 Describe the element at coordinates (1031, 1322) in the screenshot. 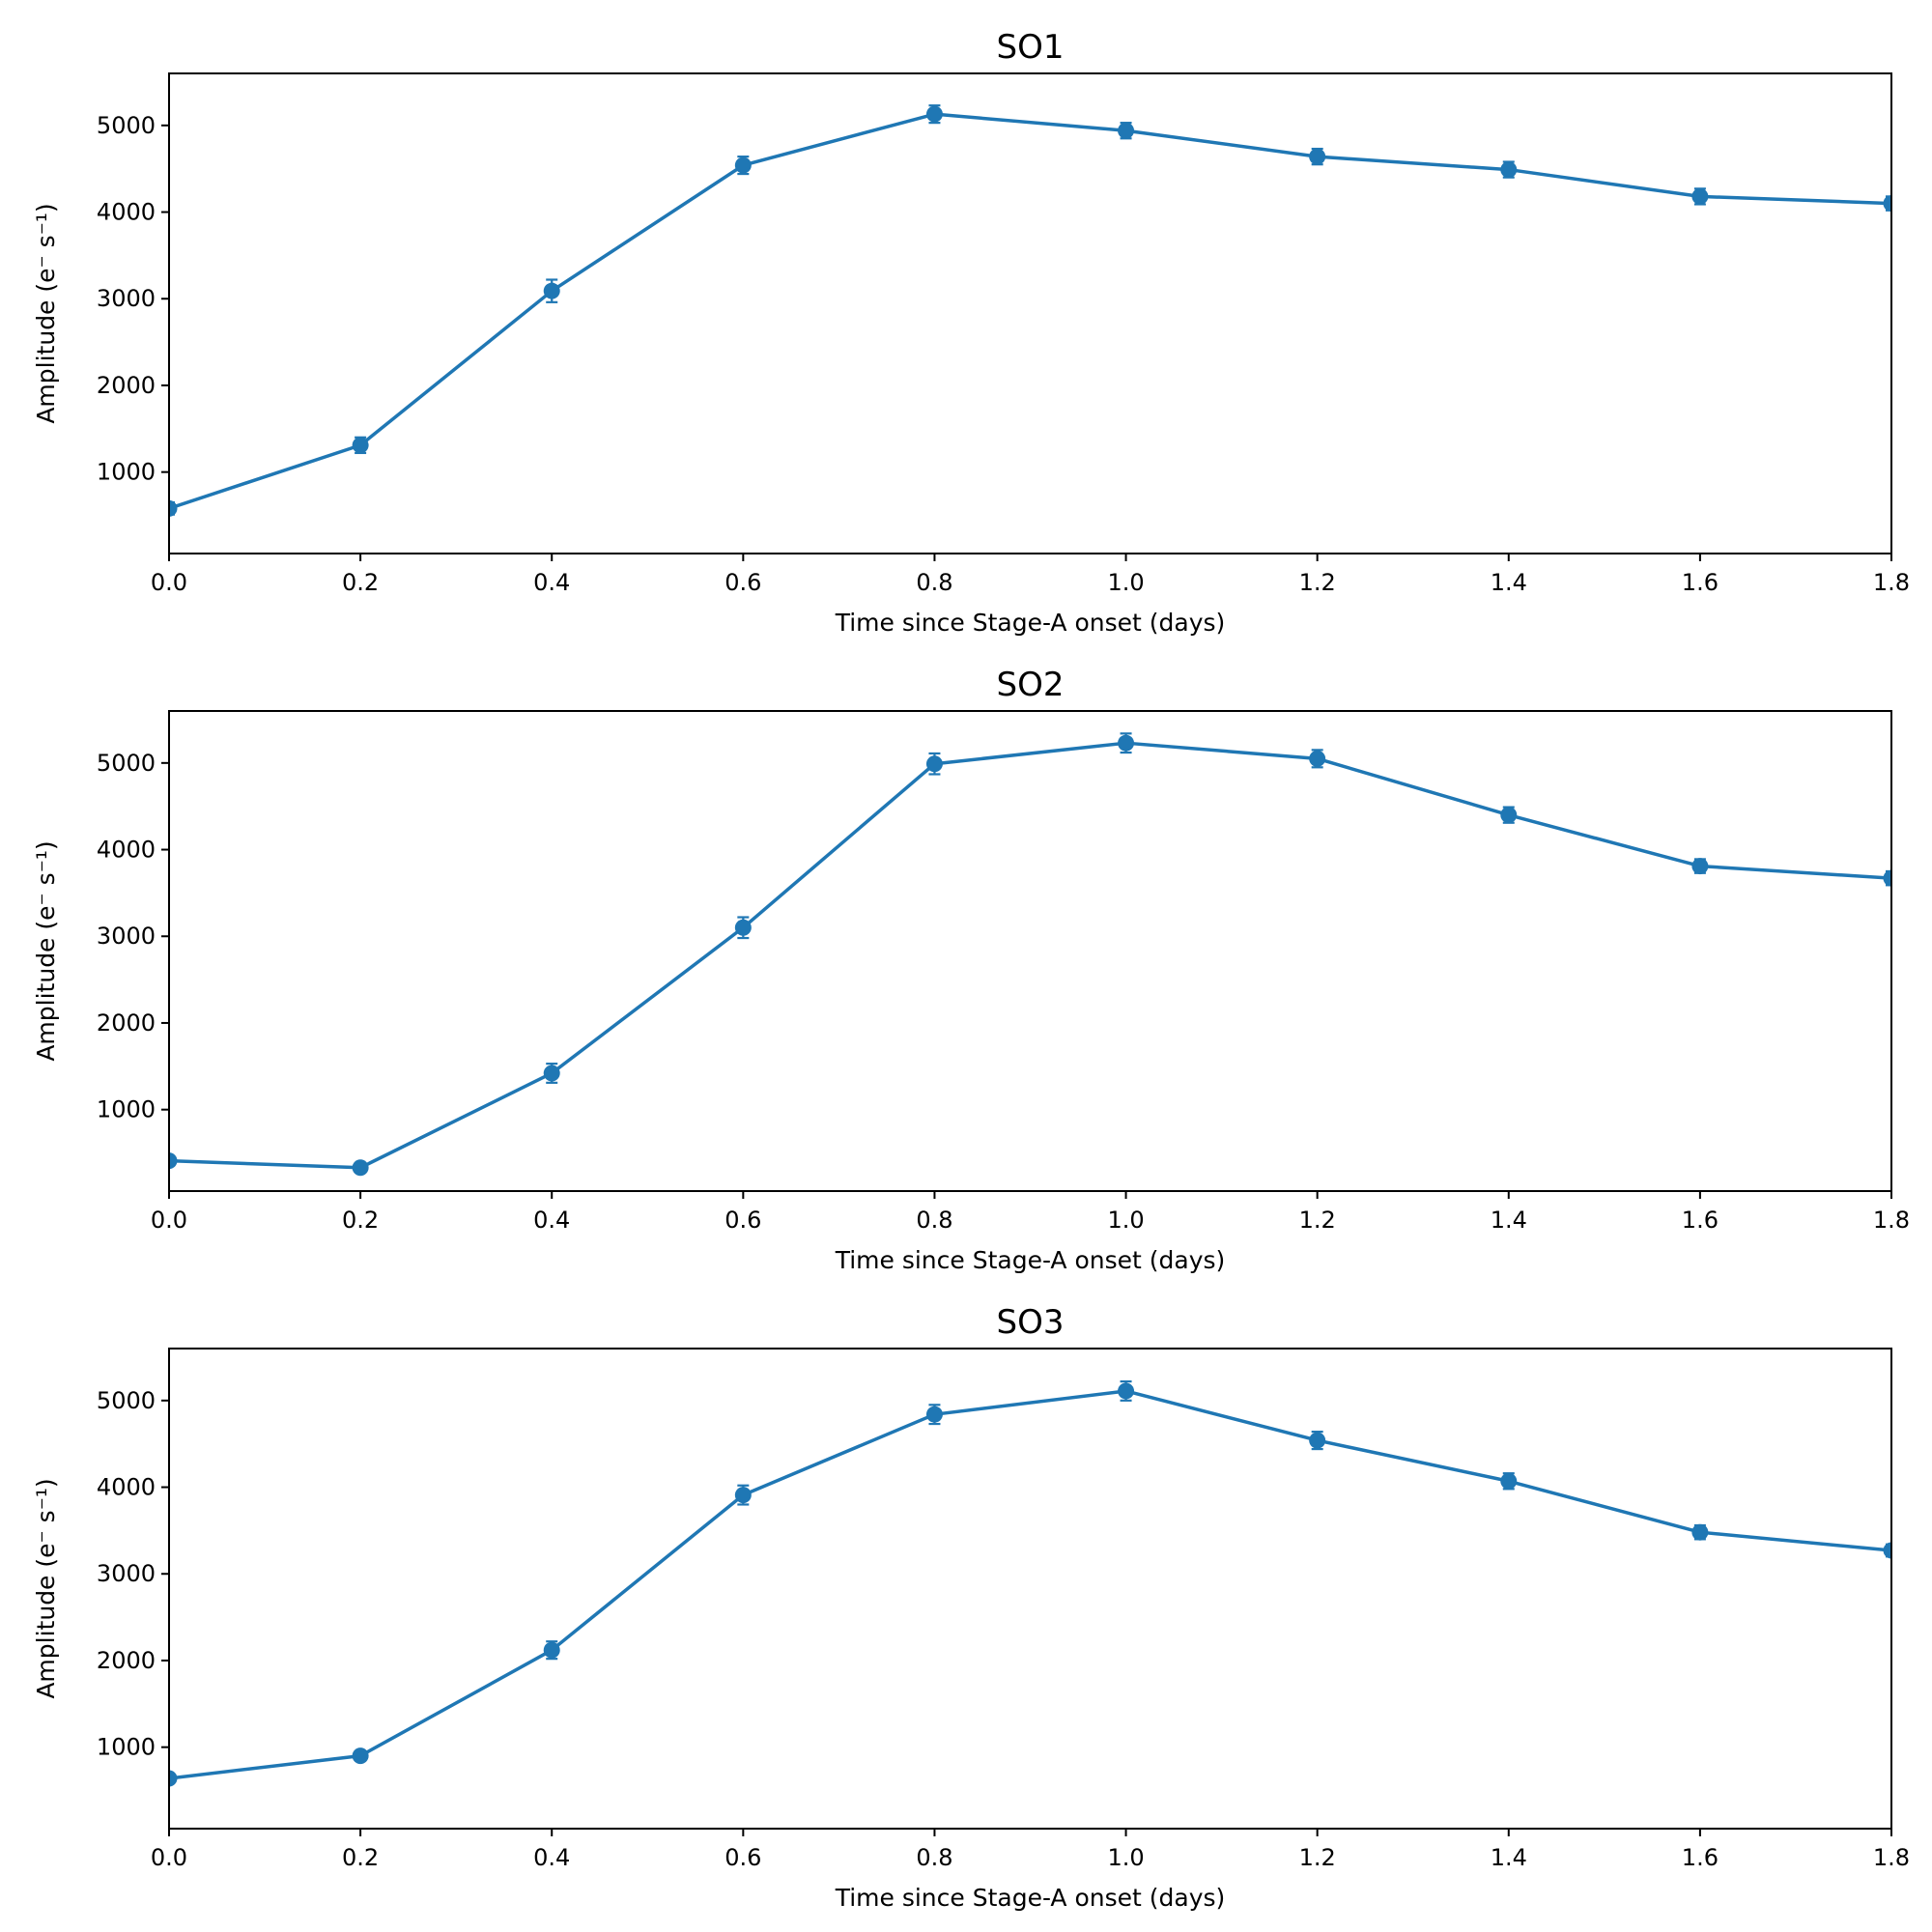

I see `panel-title: SO3` at that location.